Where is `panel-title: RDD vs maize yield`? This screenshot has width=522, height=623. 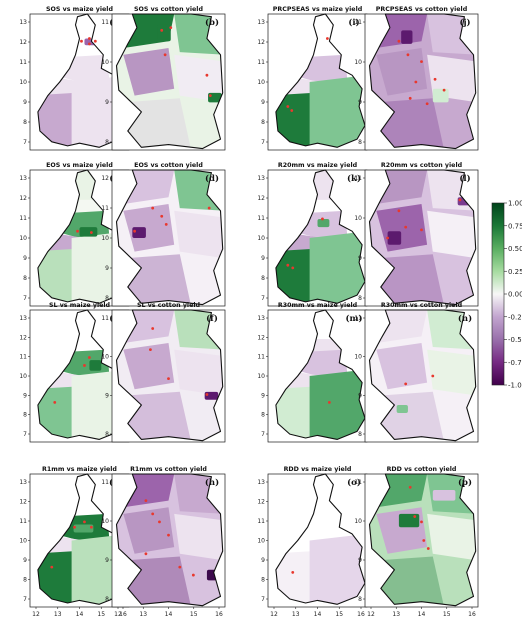 panel-title: RDD vs maize yield is located at coordinates (318, 469).